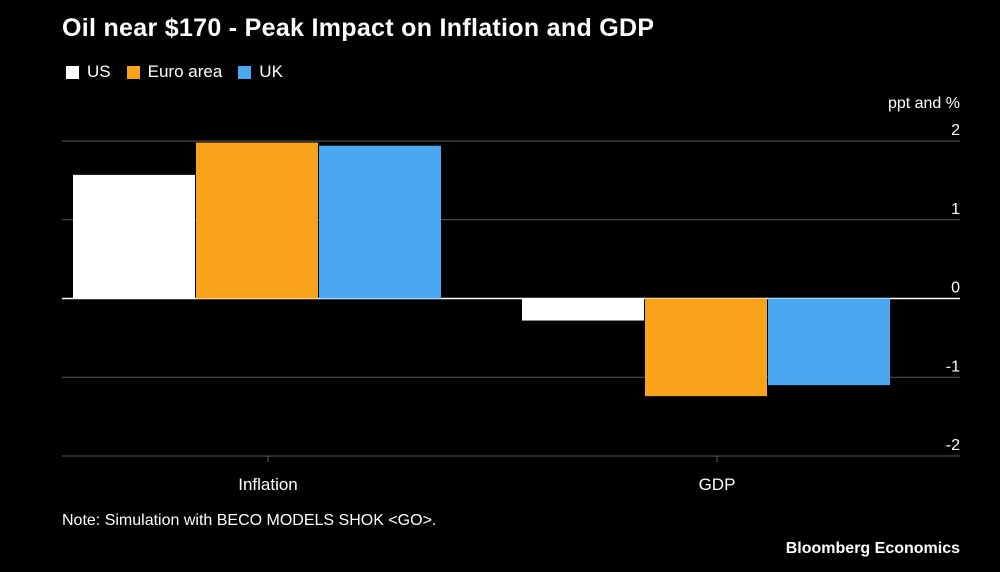  Describe the element at coordinates (271, 71) in the screenshot. I see `legend-label-uk: UK` at that location.